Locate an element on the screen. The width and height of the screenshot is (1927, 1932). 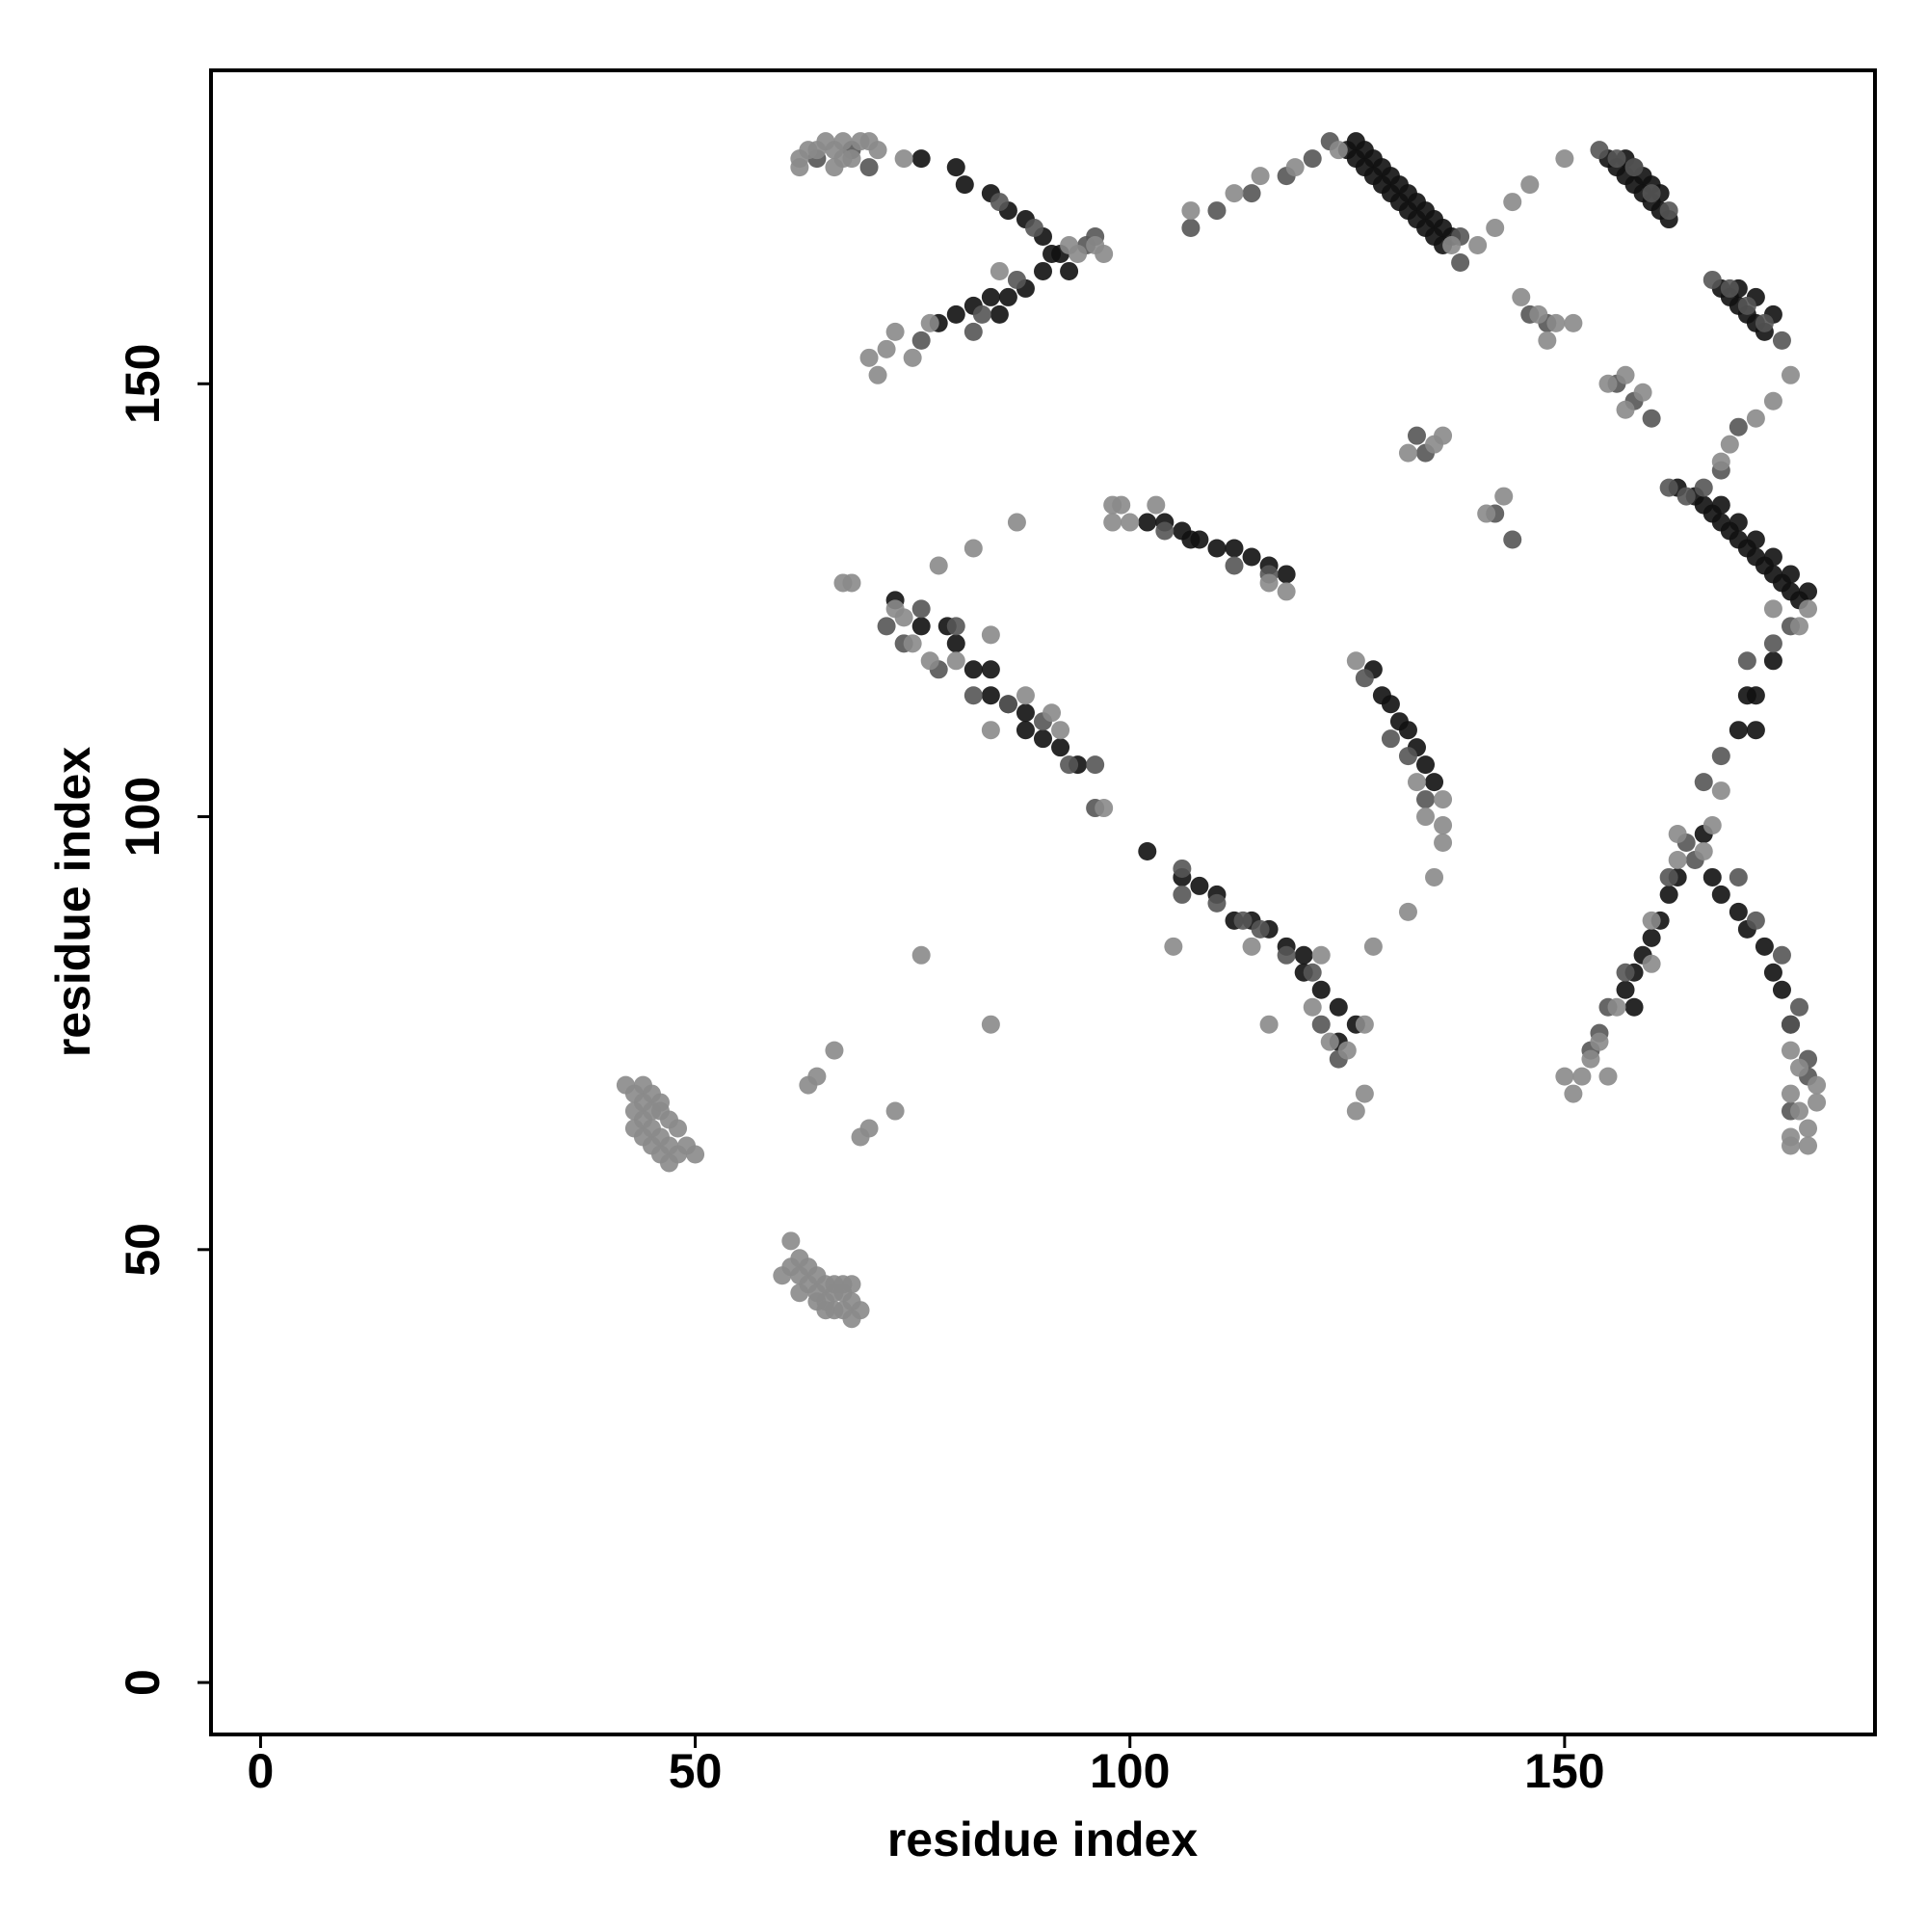
y-axis-label: residue index is located at coordinates (73, 902).